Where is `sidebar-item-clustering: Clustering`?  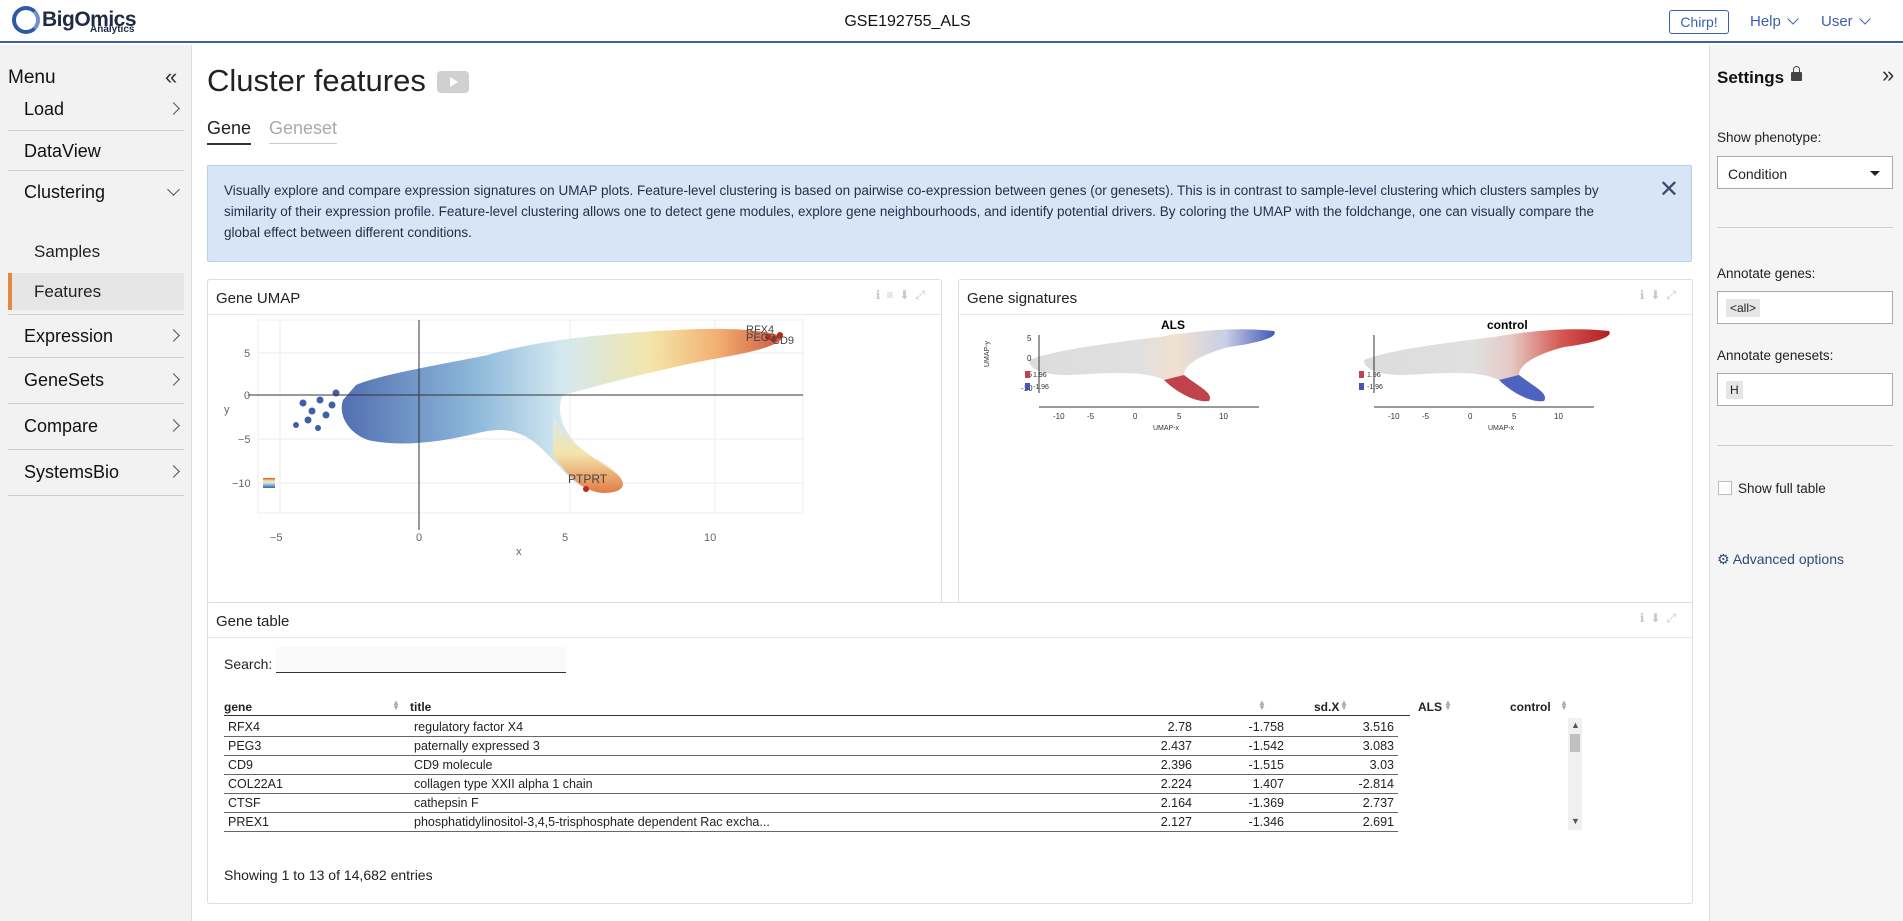
sidebar-item-clustering: Clustering is located at coordinates (96, 192).